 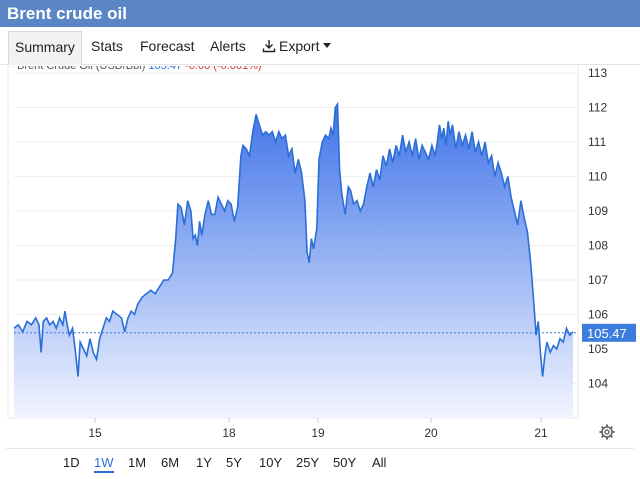 What do you see at coordinates (598, 246) in the screenshot?
I see `y-tick-label: 108` at bounding box center [598, 246].